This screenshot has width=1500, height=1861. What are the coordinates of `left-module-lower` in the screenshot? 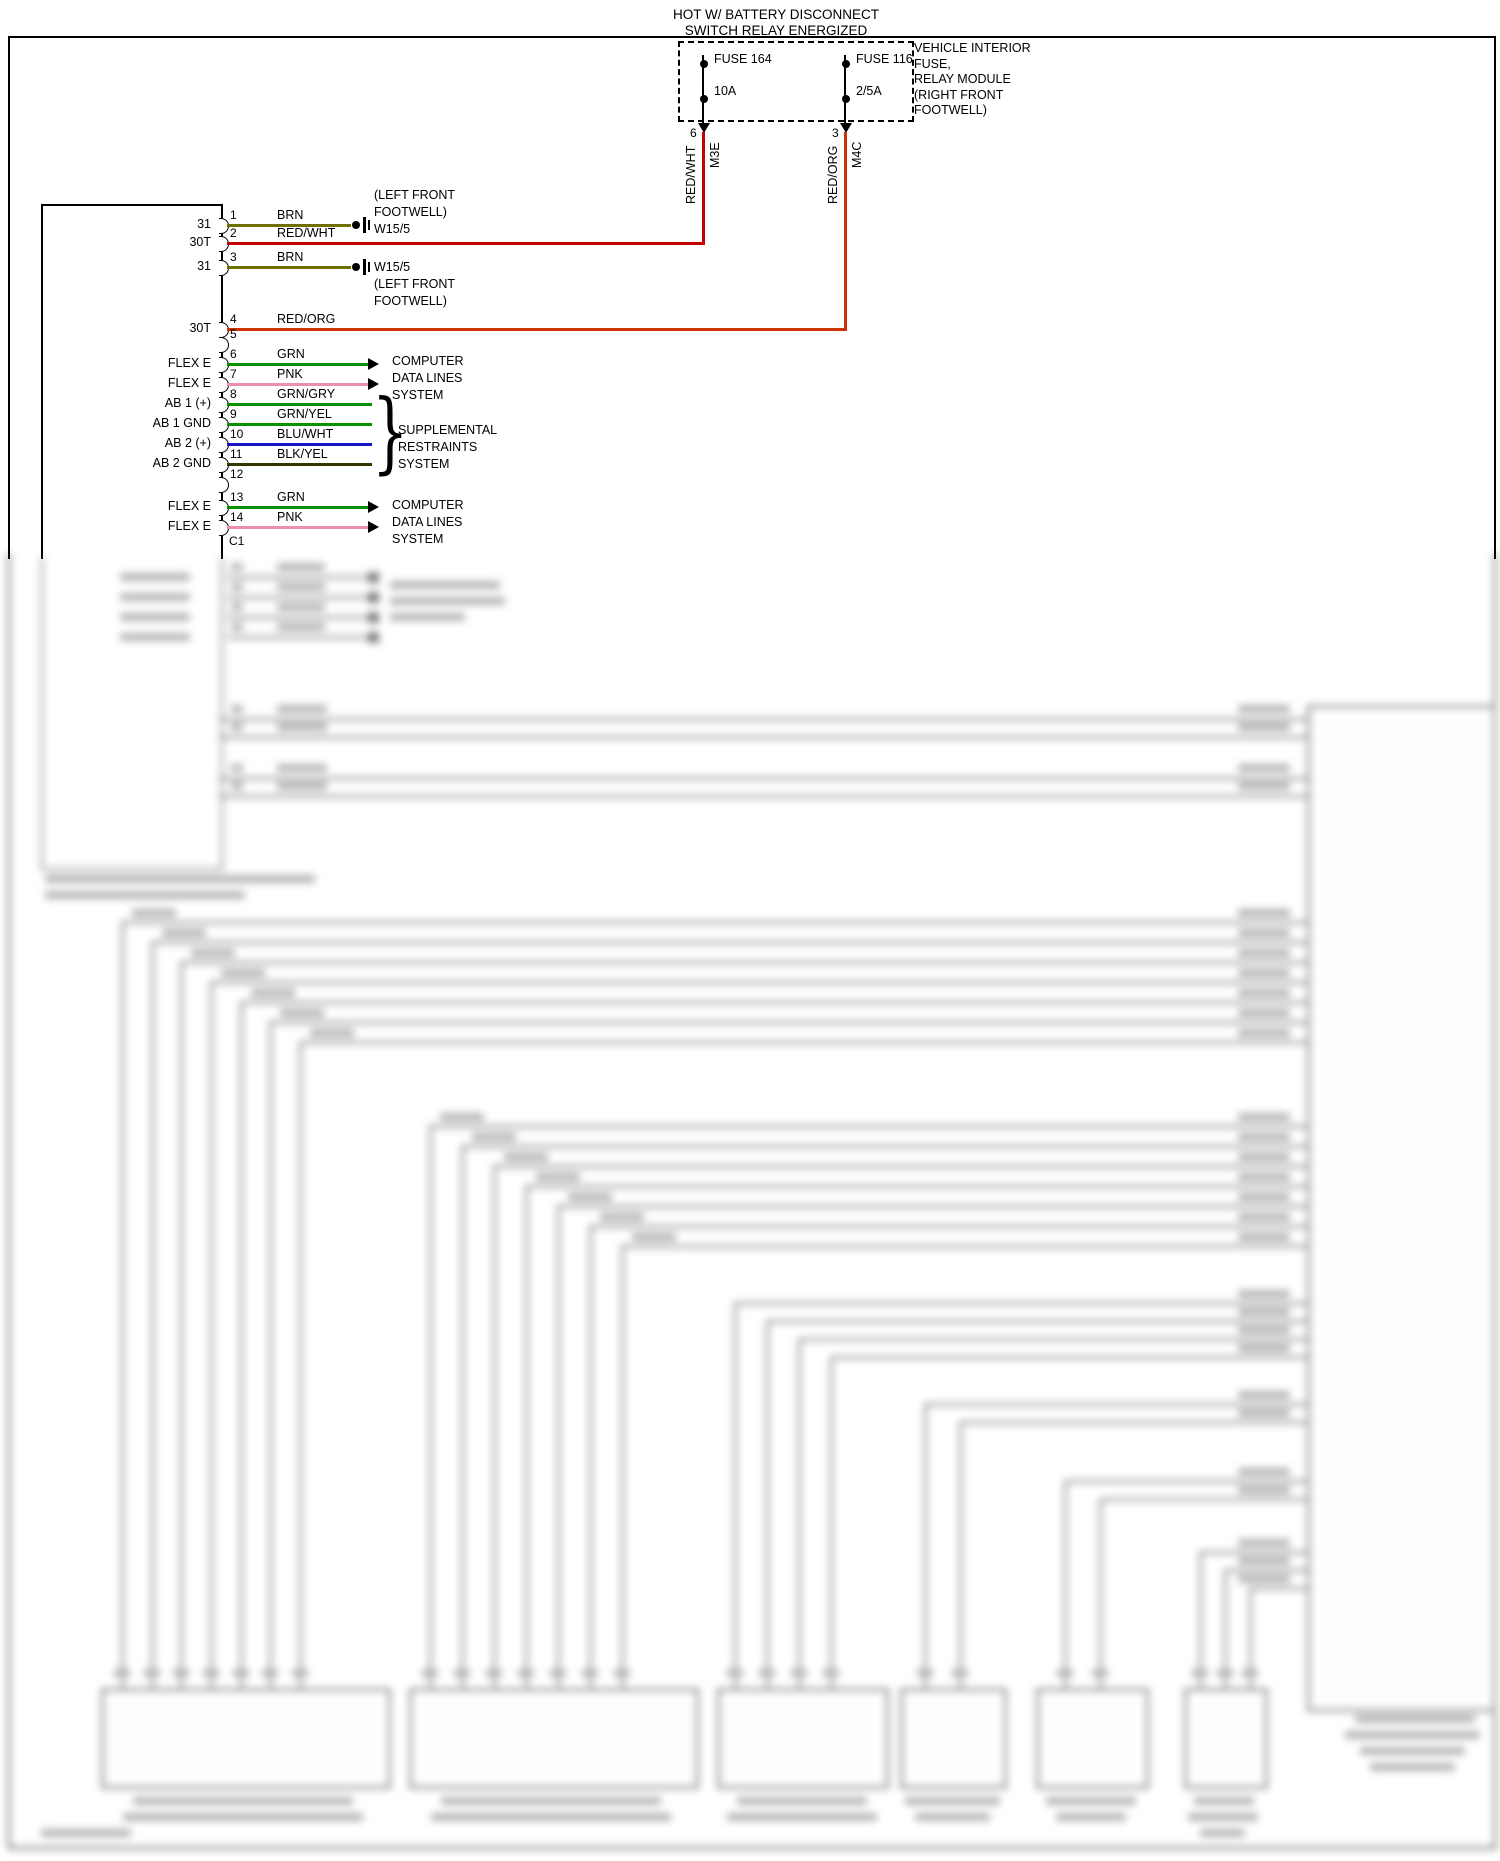 It's located at (132, 713).